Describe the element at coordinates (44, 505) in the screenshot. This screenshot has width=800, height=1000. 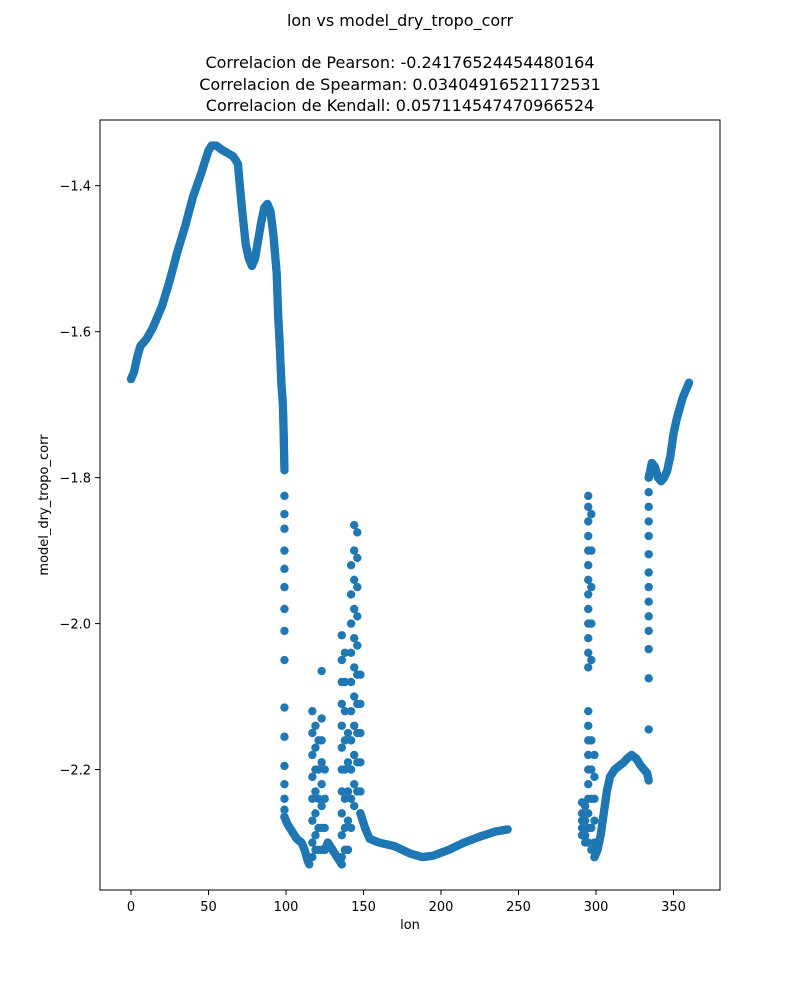
I see `y-axis-label: model_dry_tropo_corr` at that location.